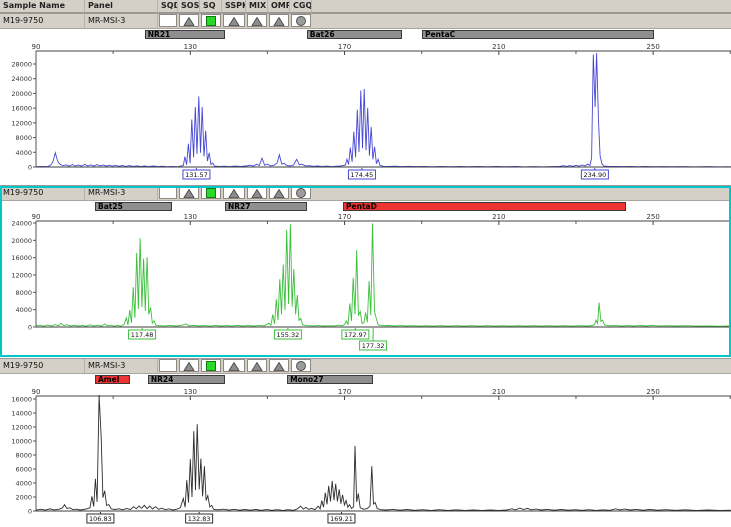 The width and height of the screenshot is (731, 527). I want to click on marker-bar-amel: Amel, so click(113, 379).